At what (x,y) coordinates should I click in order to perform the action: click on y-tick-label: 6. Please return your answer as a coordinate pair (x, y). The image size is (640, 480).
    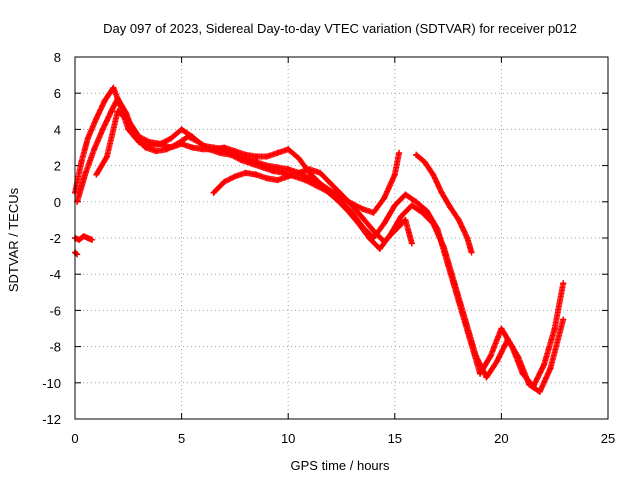
    Looking at the image, I should click on (57, 93).